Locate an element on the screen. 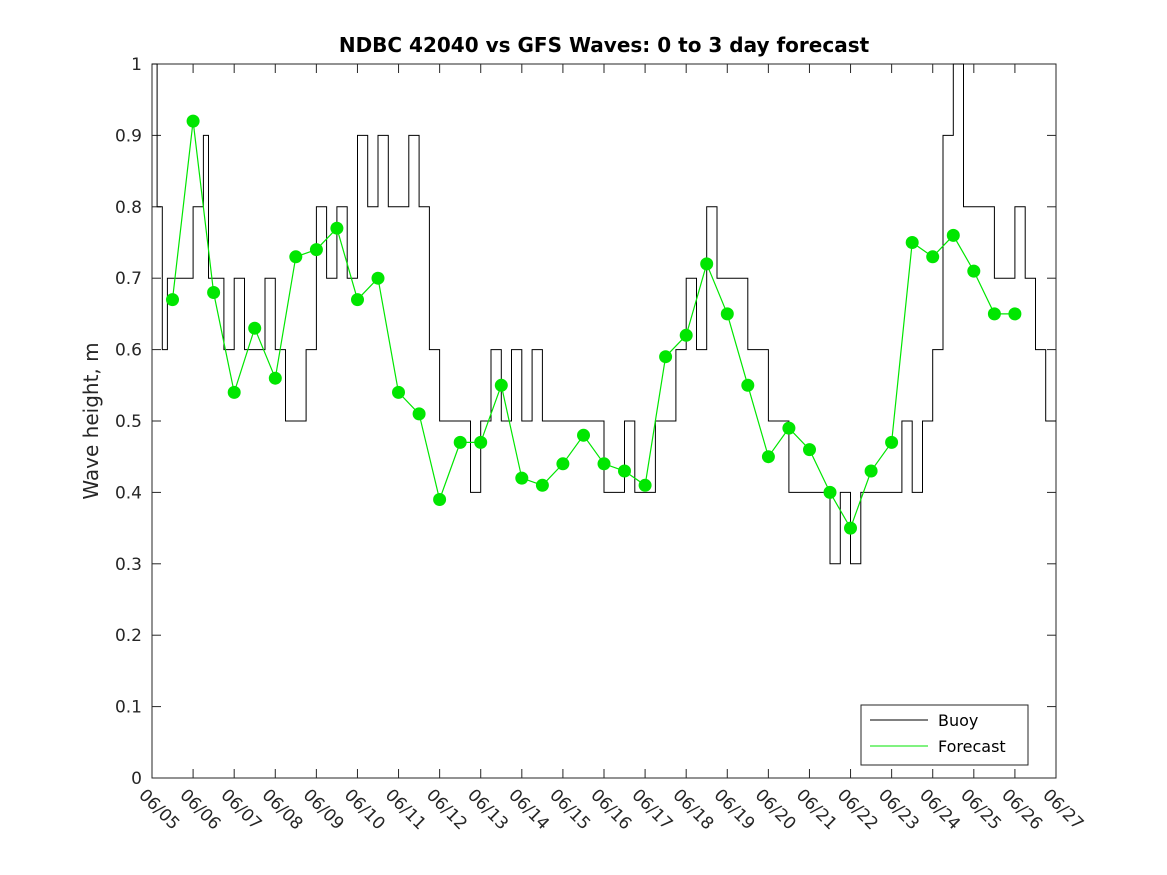 This screenshot has height=875, width=1167. legend-box is located at coordinates (944, 735).